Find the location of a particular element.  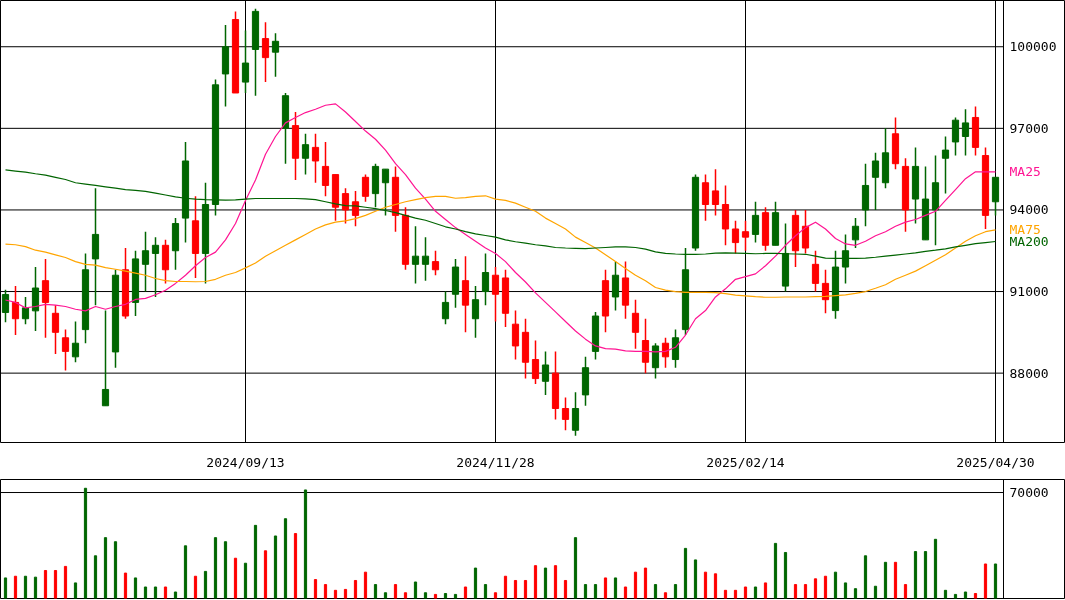

y-tick-label: 97000 is located at coordinates (1029, 128).